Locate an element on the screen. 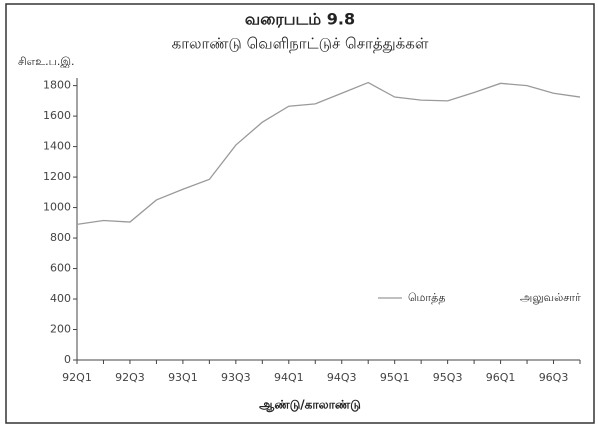 This screenshot has height=431, width=598. chart-title: வரைபடம் 9.8 is located at coordinates (300, 19).